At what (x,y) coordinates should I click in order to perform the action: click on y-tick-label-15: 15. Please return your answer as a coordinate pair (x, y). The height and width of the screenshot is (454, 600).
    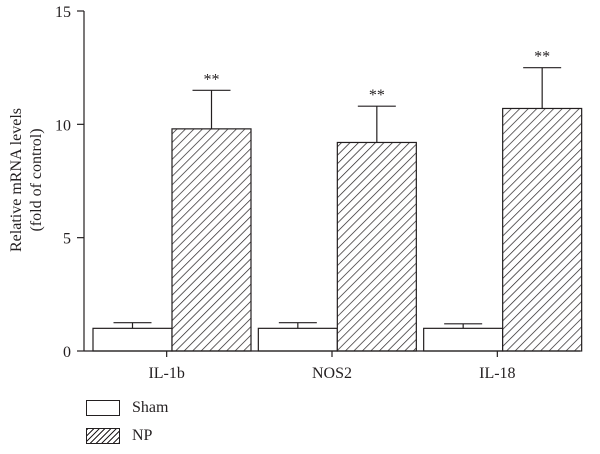
    Looking at the image, I should click on (63, 12).